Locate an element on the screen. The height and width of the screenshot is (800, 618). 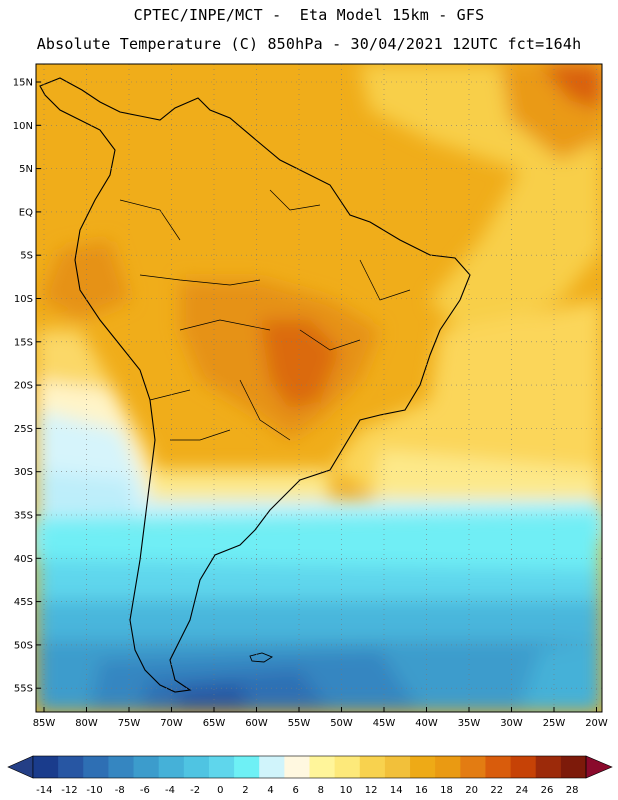
lat-label: 5S is located at coordinates (26, 256).